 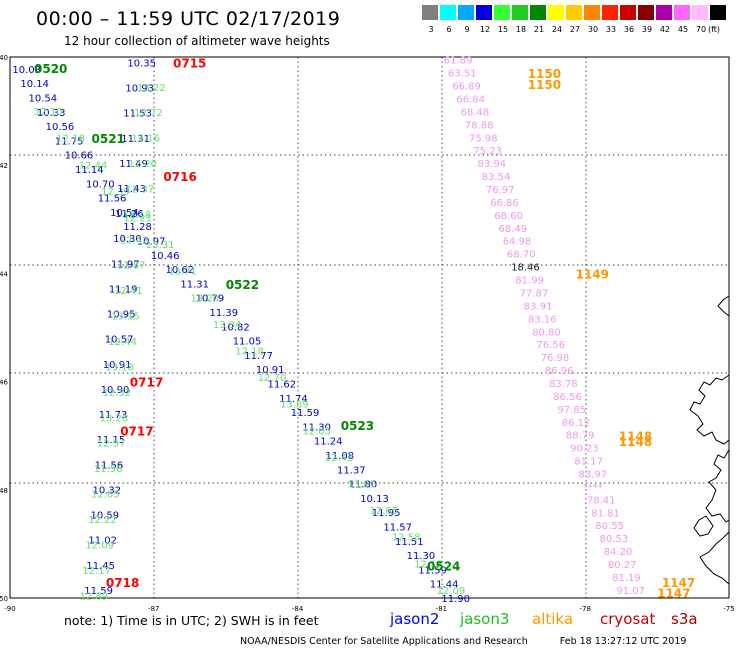 I want to click on swh-cryosat: 80.27, so click(x=622, y=565).